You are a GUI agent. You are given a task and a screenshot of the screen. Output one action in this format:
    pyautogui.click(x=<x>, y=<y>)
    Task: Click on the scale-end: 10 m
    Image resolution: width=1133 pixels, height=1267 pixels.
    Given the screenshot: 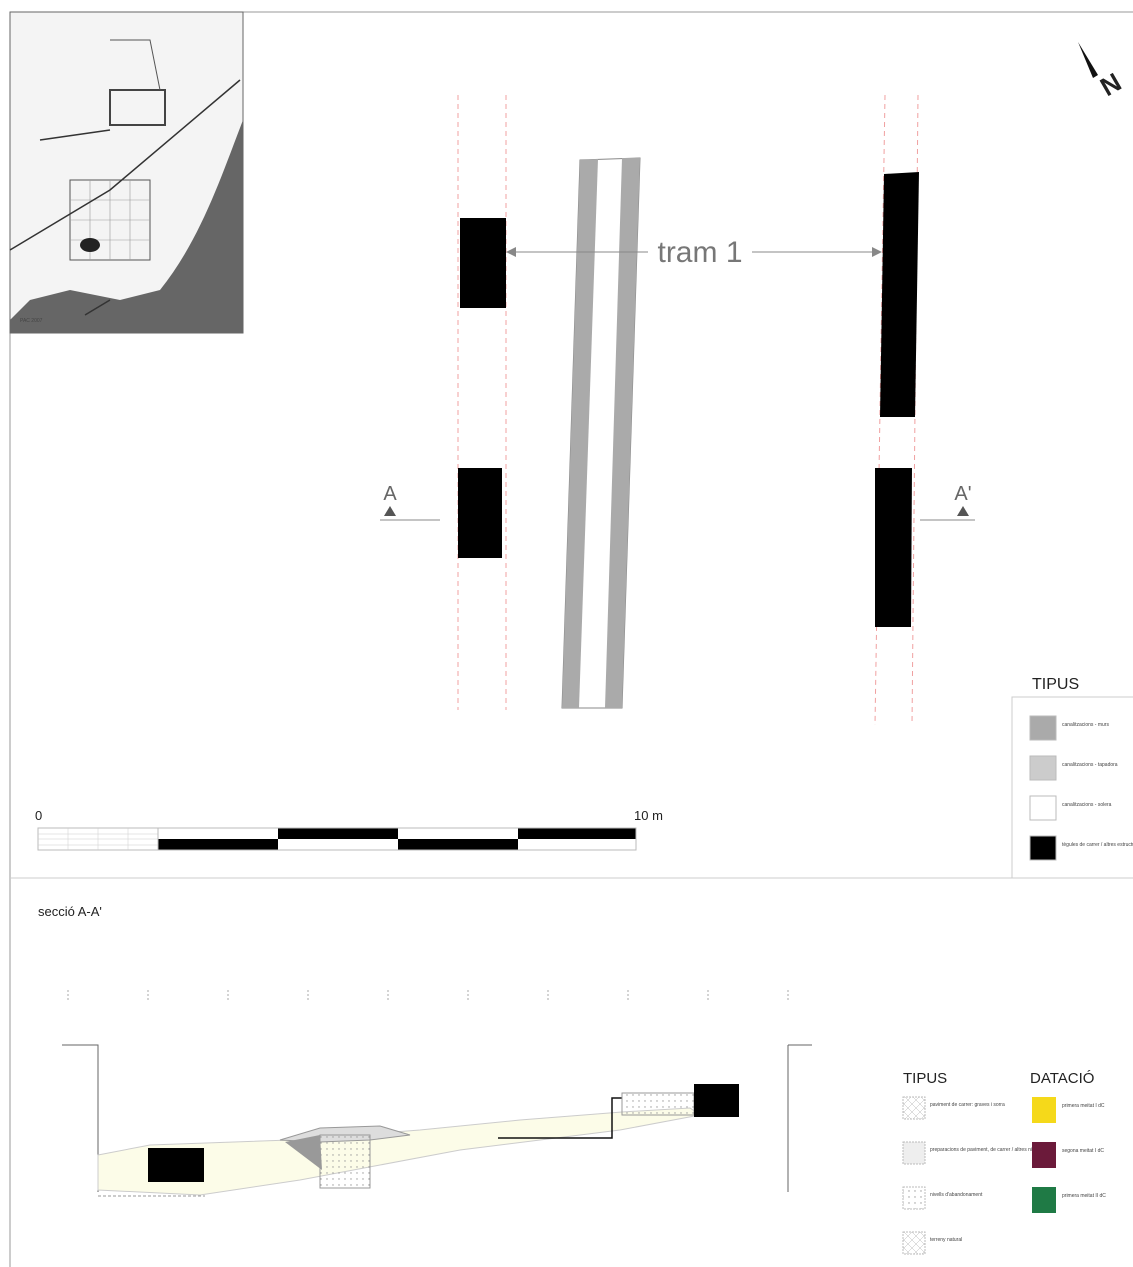 What is the action you would take?
    pyautogui.click(x=648, y=815)
    